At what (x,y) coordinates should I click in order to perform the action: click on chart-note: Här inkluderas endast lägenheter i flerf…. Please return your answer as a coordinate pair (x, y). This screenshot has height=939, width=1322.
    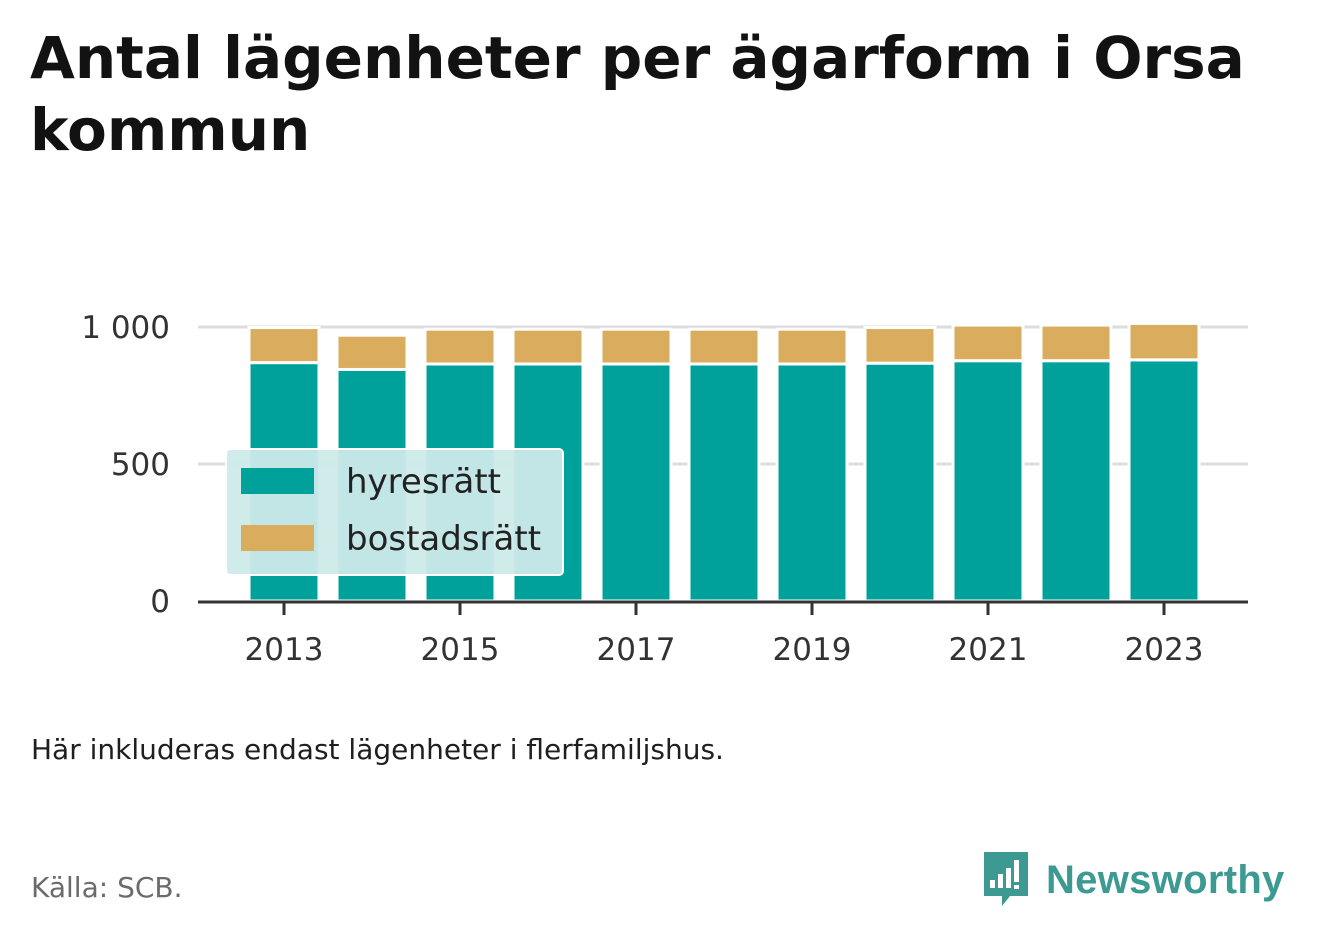
    Looking at the image, I should click on (377, 749).